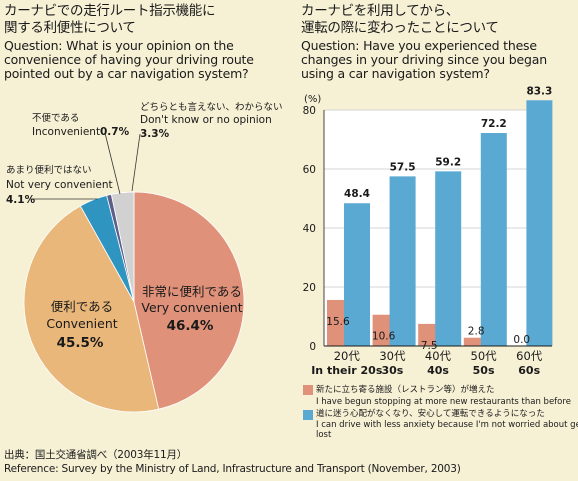  Describe the element at coordinates (110, 11) in the screenshot. I see `left-title-jp-1: カーナビでの走行ルート指示機能に` at that location.